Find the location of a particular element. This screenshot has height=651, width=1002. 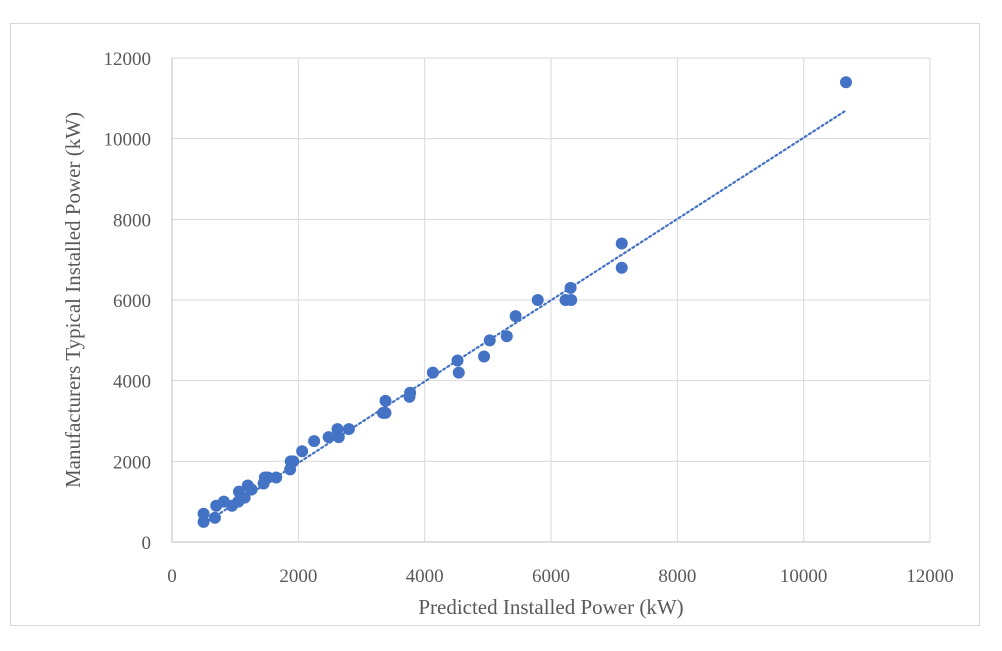

x-tick-label: 12000 is located at coordinates (930, 576).